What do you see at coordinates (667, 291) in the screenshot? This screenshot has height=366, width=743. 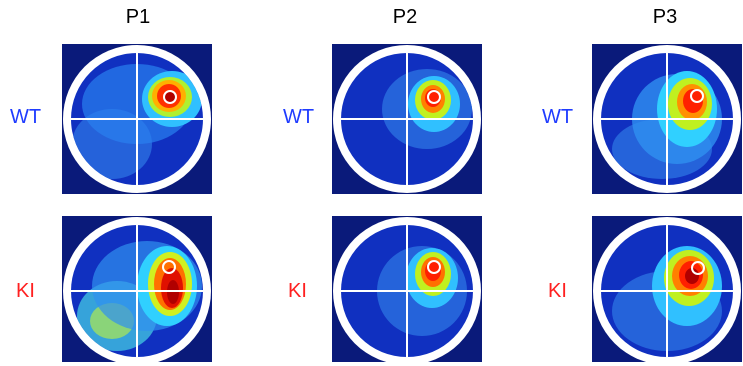 I see `heatmap-panel-ki-p3` at bounding box center [667, 291].